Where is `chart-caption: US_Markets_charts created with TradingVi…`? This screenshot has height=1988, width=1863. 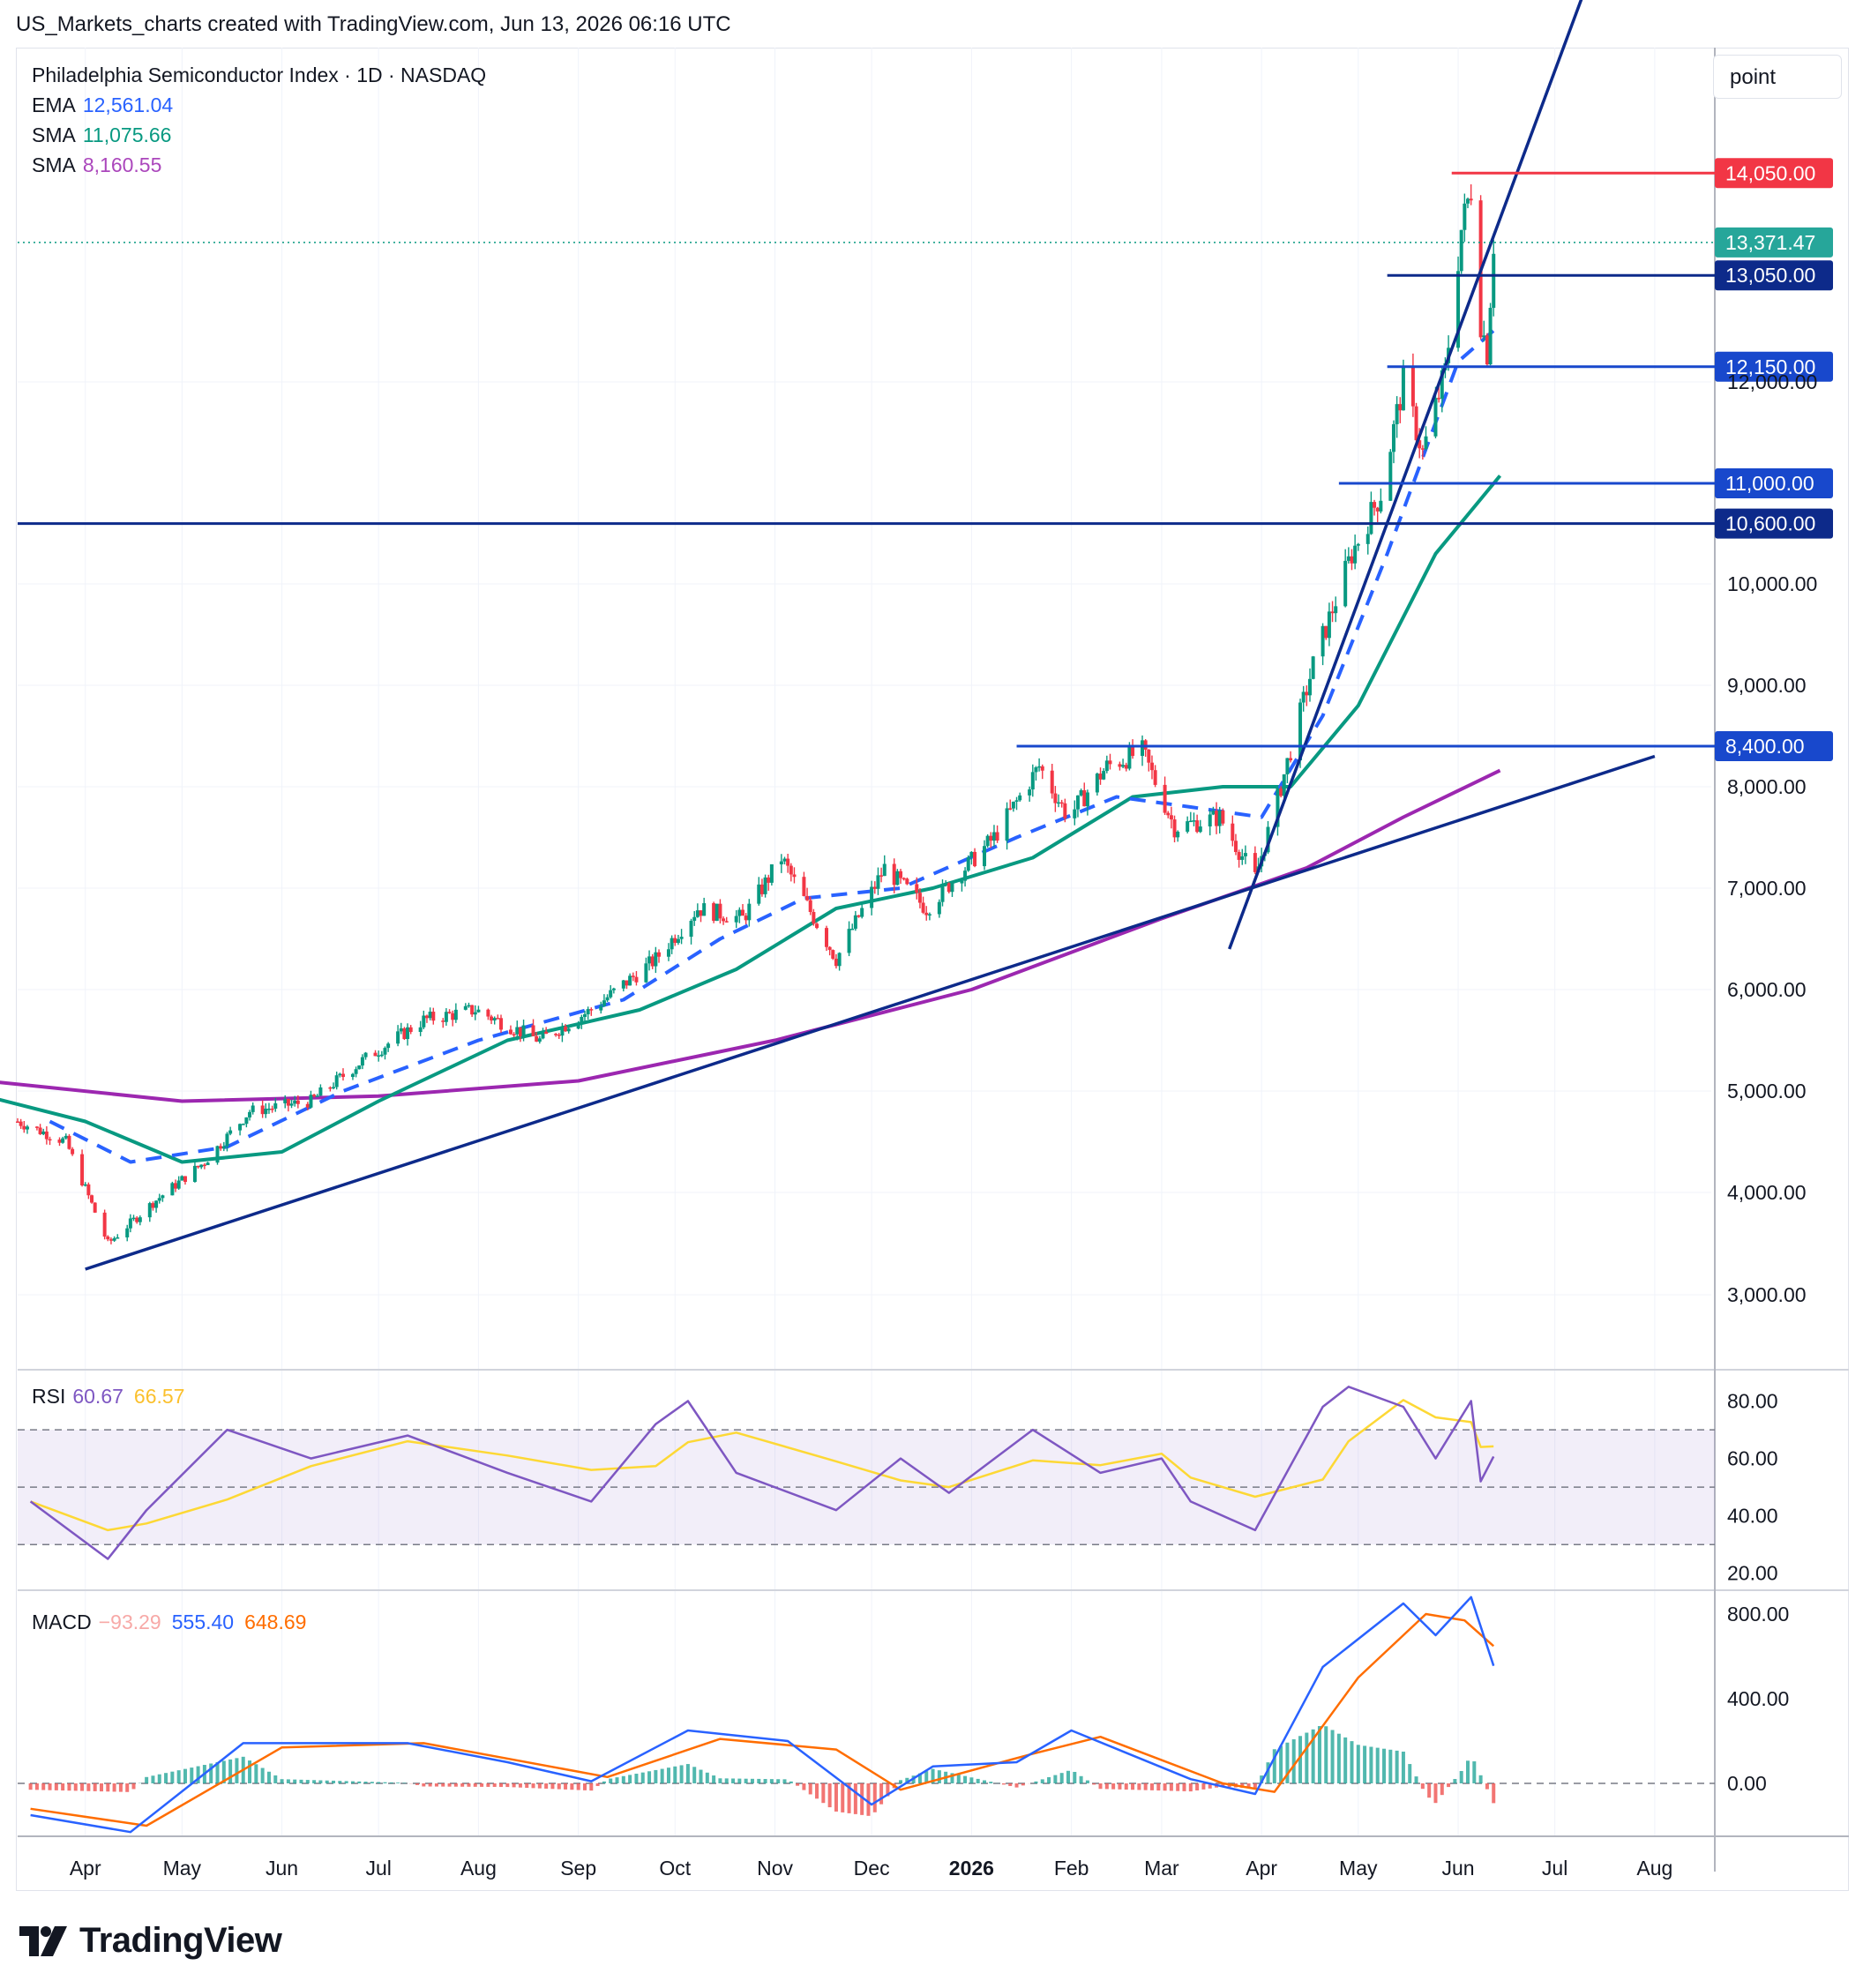 chart-caption: US_Markets_charts created with TradingVi… is located at coordinates (373, 24).